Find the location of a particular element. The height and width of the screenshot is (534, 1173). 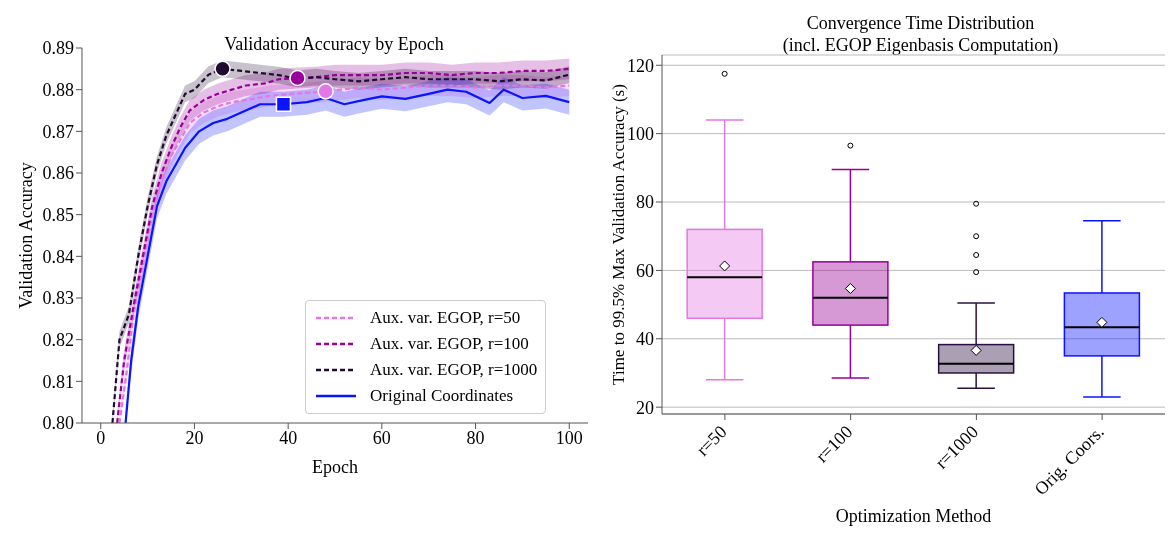

x-tick-label: 80 is located at coordinates (475, 437).